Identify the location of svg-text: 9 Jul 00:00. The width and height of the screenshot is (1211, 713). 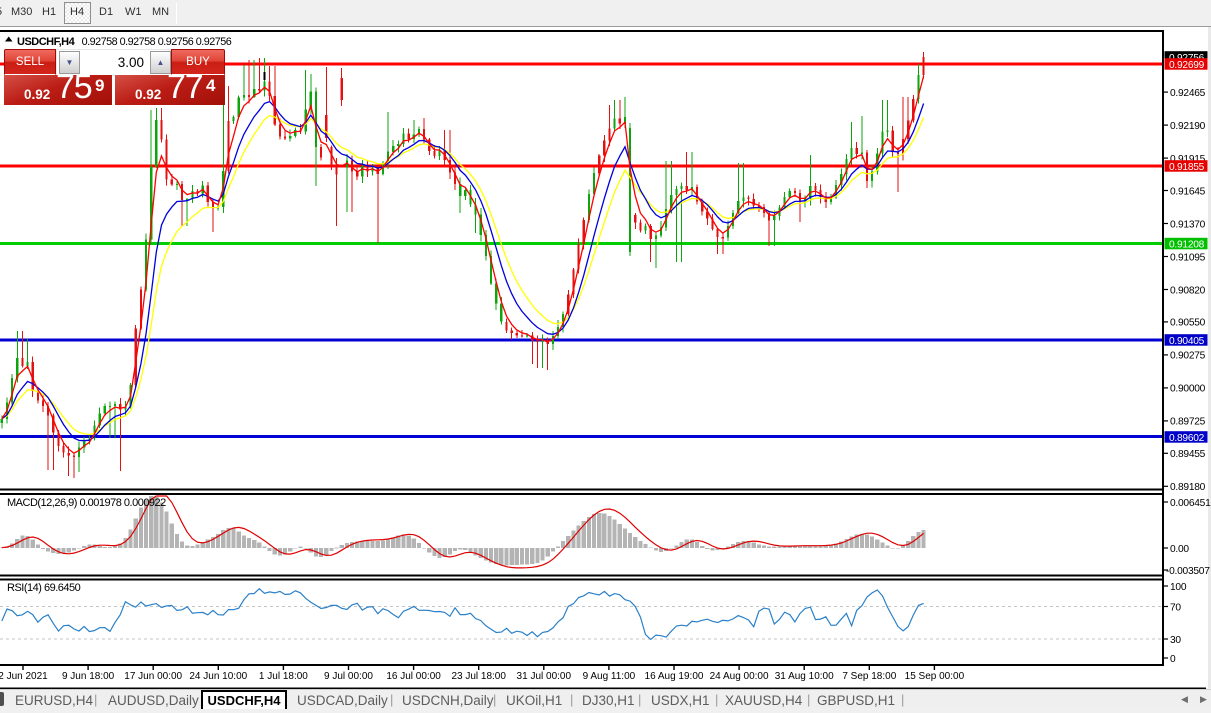
(348, 676).